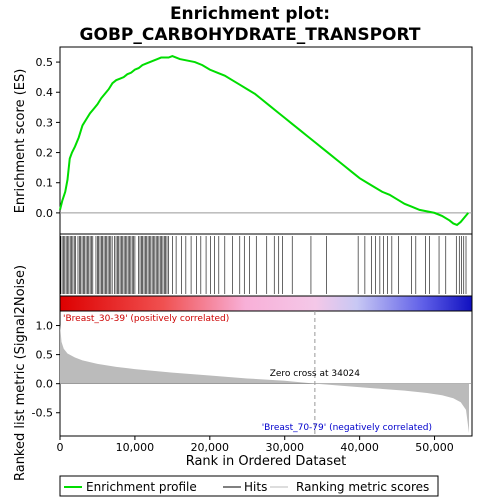 The height and width of the screenshot is (500, 500). I want to click on es-tick-label: 0.0, so click(45, 213).